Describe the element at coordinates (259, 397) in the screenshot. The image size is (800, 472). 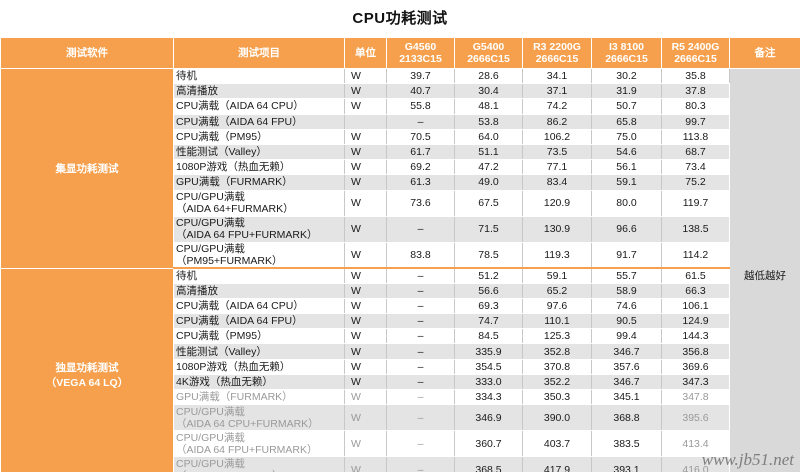
I see `test-item: GPU满载（FURMARK）` at that location.